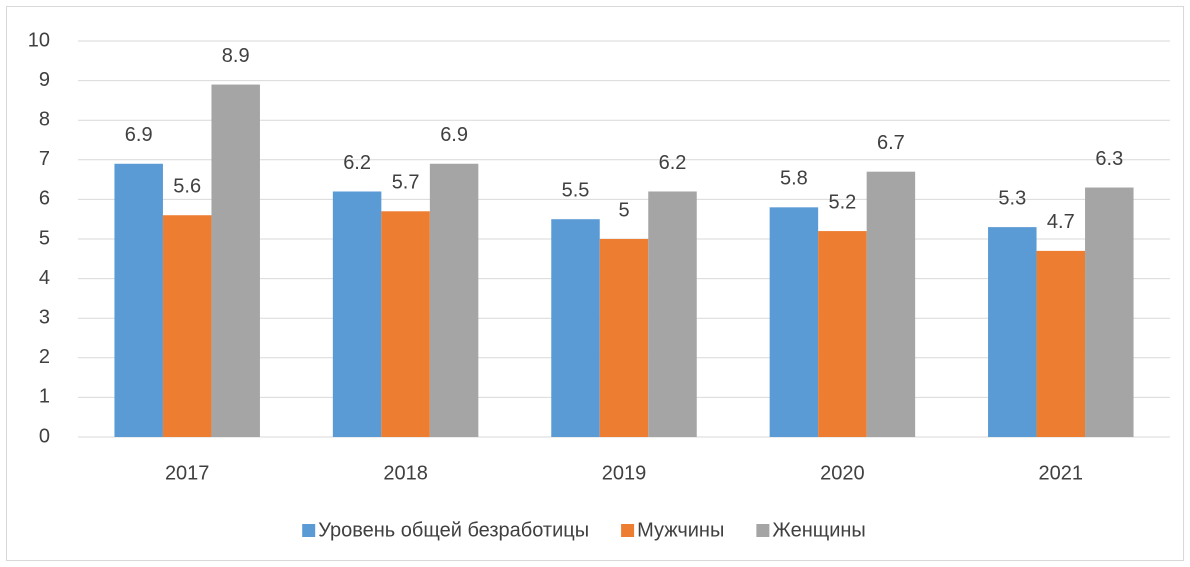  Describe the element at coordinates (236, 56) in the screenshot. I see `data-label: 8.9` at that location.